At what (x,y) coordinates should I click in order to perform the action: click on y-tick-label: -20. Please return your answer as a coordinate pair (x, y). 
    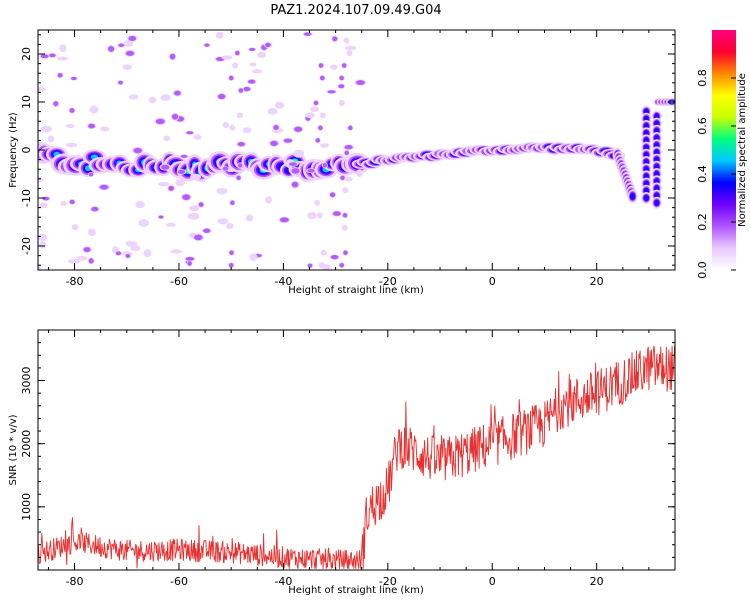
    Looking at the image, I should click on (26, 246).